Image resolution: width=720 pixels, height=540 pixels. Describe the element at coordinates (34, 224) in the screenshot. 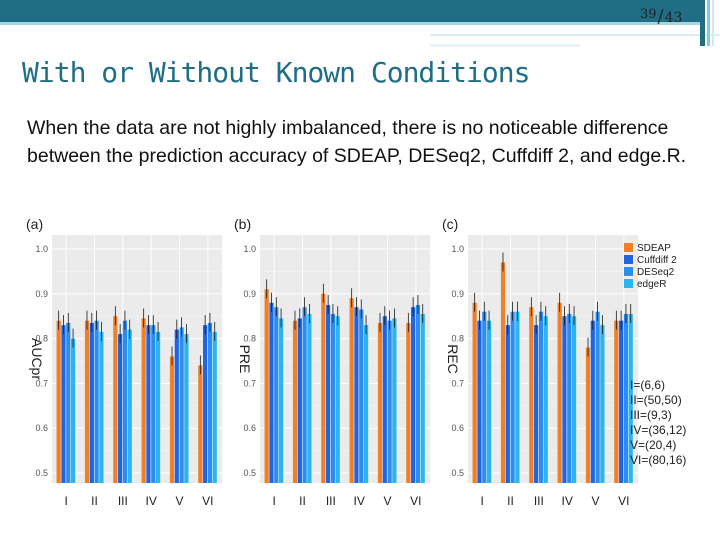

I see `panel-letter: (a)` at that location.